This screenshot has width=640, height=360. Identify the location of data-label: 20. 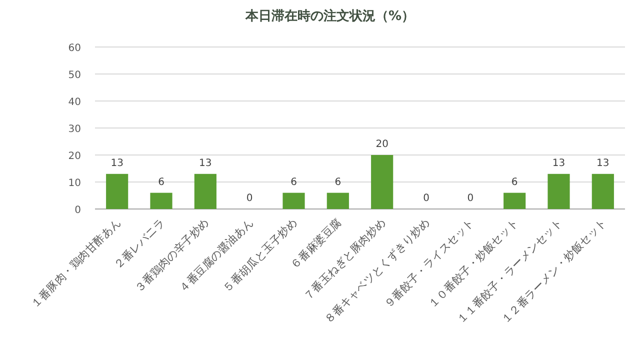
(382, 144).